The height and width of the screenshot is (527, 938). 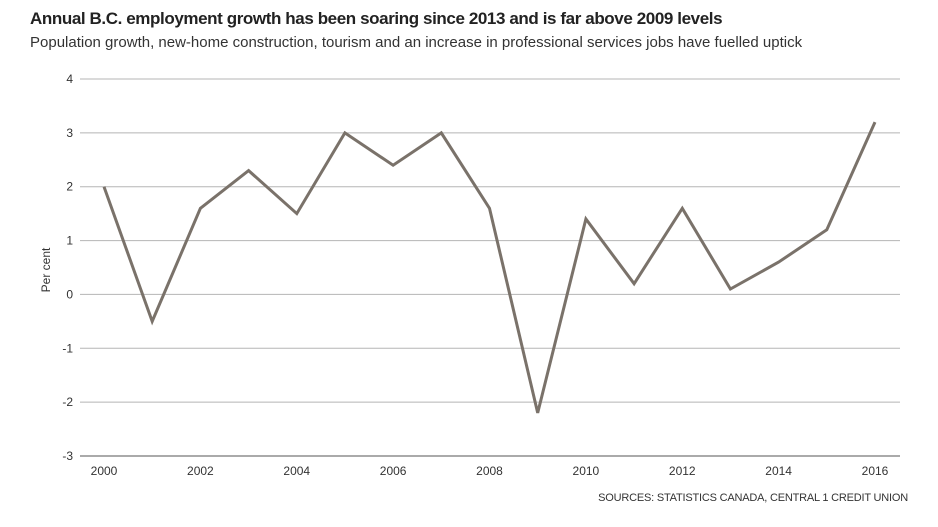 I want to click on y-tick-labels: 4 3 2 1 0 -1 -2 -3, so click(x=67, y=267).